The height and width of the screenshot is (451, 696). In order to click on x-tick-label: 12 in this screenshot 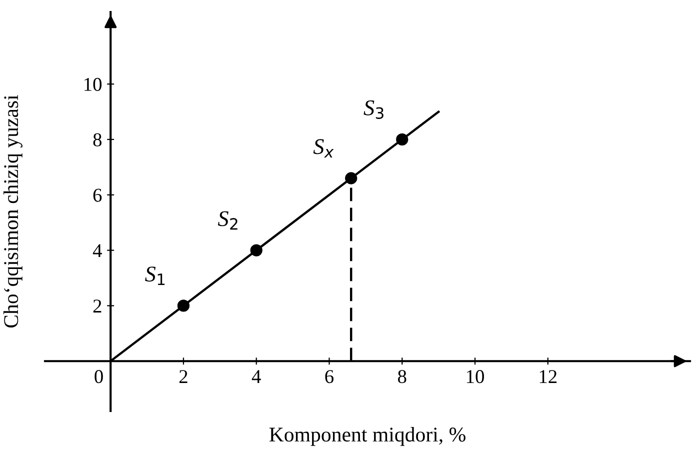, I will do `click(548, 376)`.